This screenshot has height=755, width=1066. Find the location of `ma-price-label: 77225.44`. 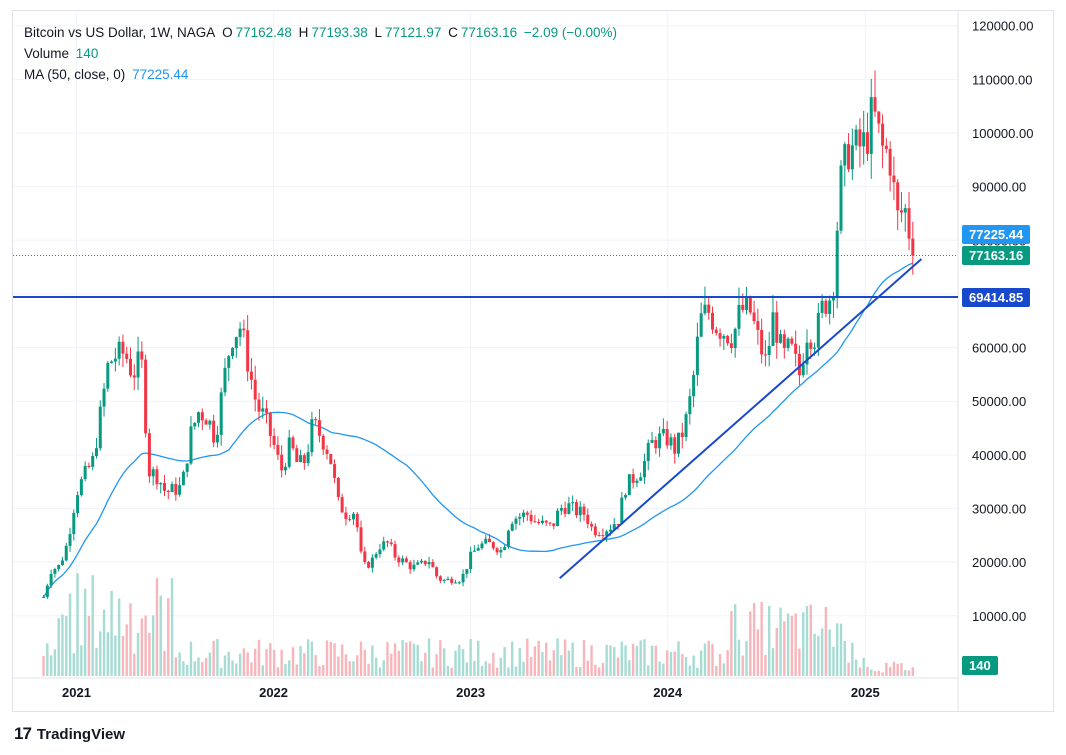

ma-price-label: 77225.44 is located at coordinates (996, 234).